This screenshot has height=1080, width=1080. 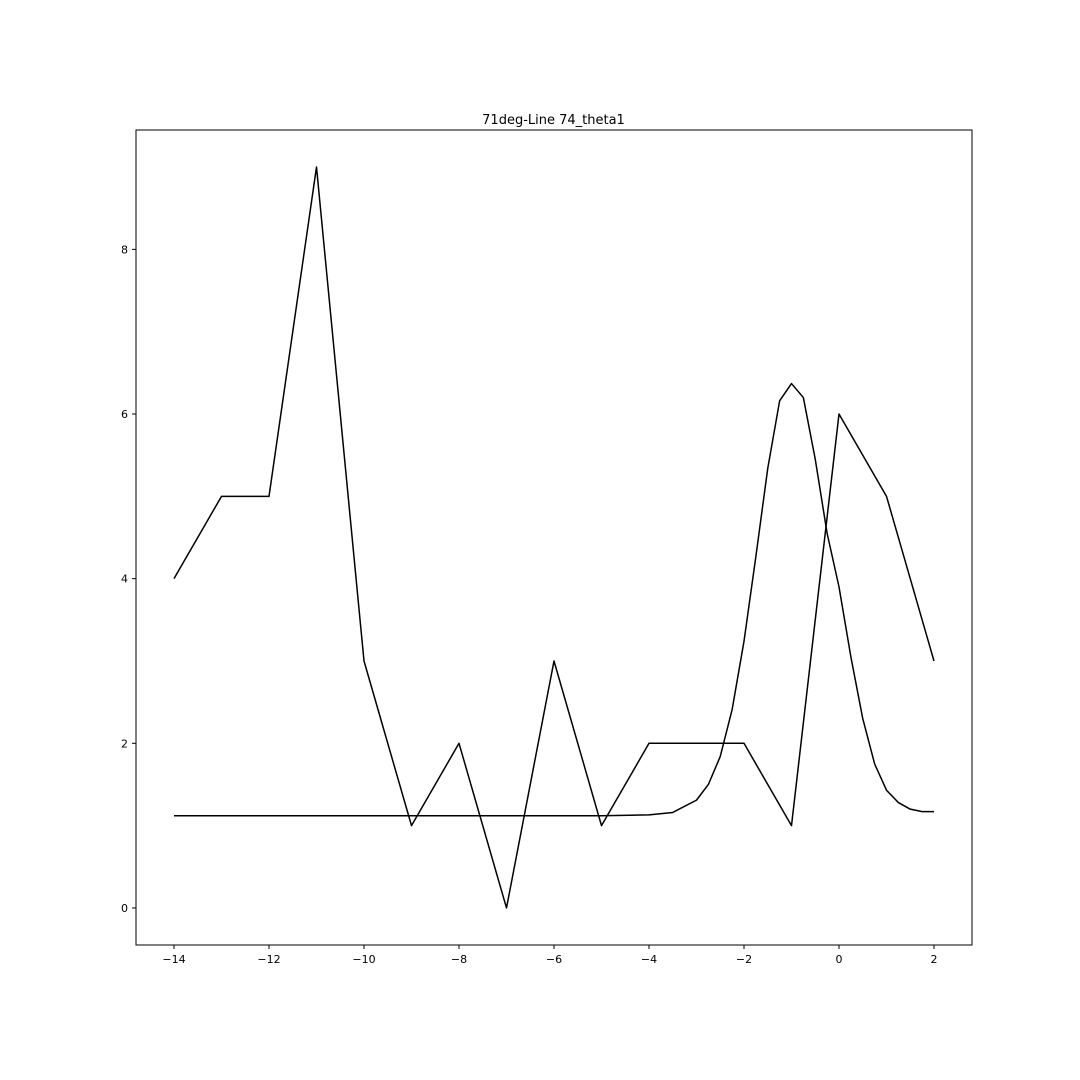 What do you see at coordinates (934, 959) in the screenshot?
I see `x-tick-label: 2` at bounding box center [934, 959].